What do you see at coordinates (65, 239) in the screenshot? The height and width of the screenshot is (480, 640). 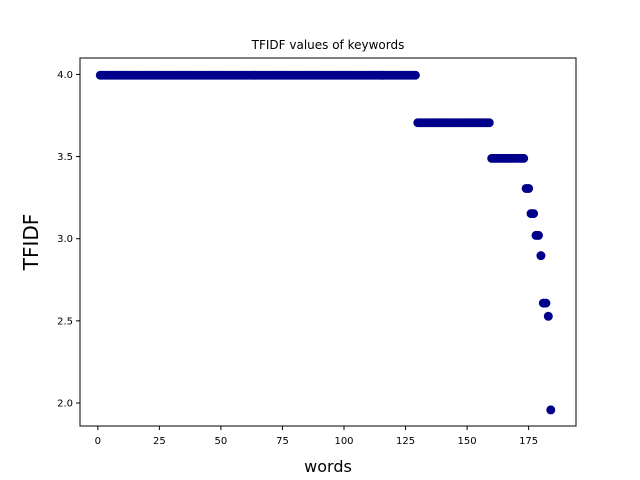 I see `y-tick-label: 3.0` at bounding box center [65, 239].